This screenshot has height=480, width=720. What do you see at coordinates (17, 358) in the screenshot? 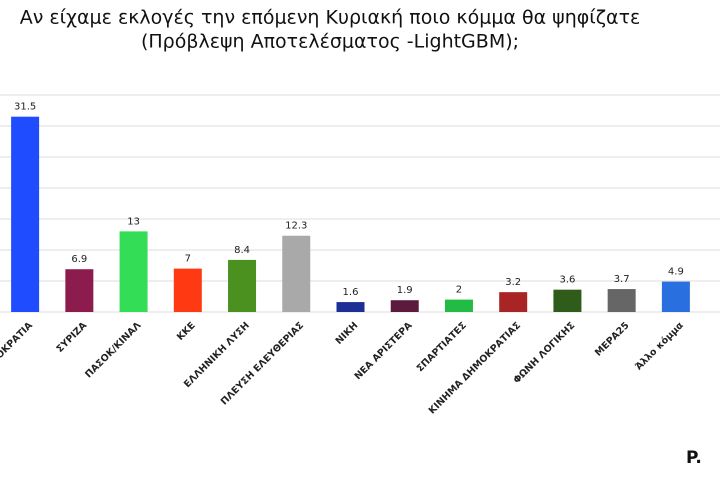
I see `x-tick-label: ΝΕΑ ΔΗΜΟΚΡΑΤΙΑ` at bounding box center [17, 358].